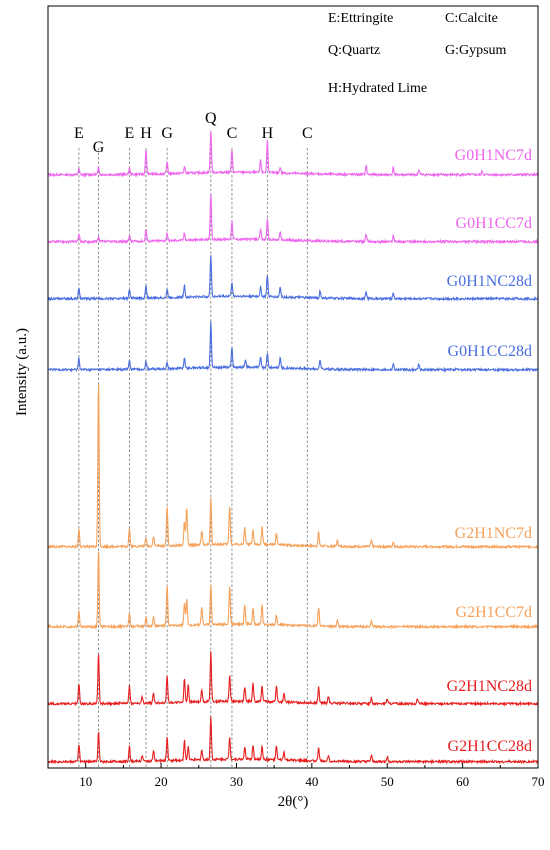 The width and height of the screenshot is (550, 850). I want to click on x-tick-label-70: 70, so click(538, 781).